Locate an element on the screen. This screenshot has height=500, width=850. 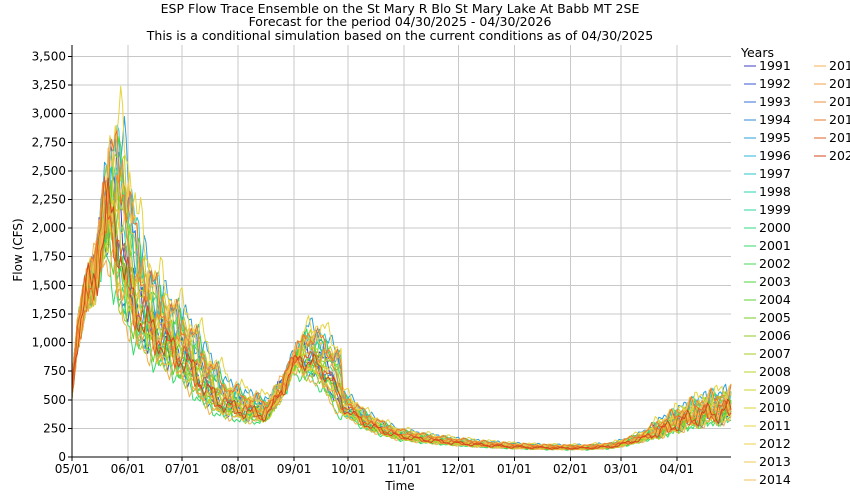
legend-item-2001: 2001 is located at coordinates (767, 245).